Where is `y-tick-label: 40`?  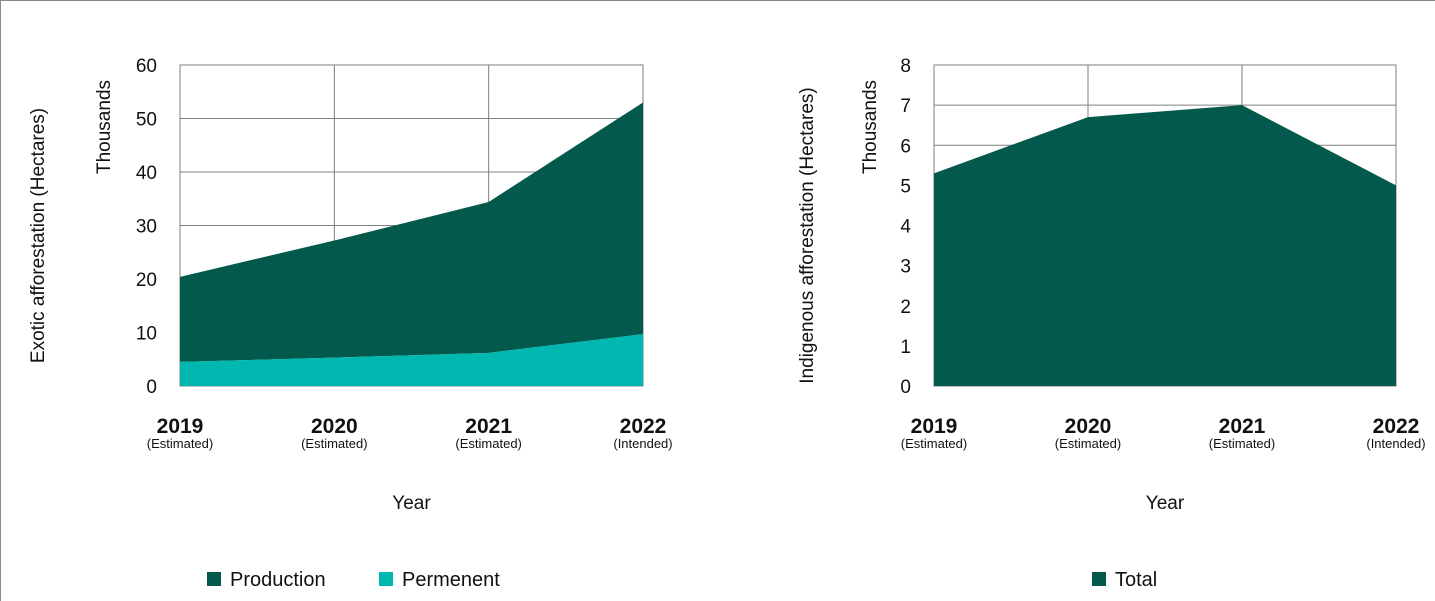
y-tick-label: 40 is located at coordinates (146, 173).